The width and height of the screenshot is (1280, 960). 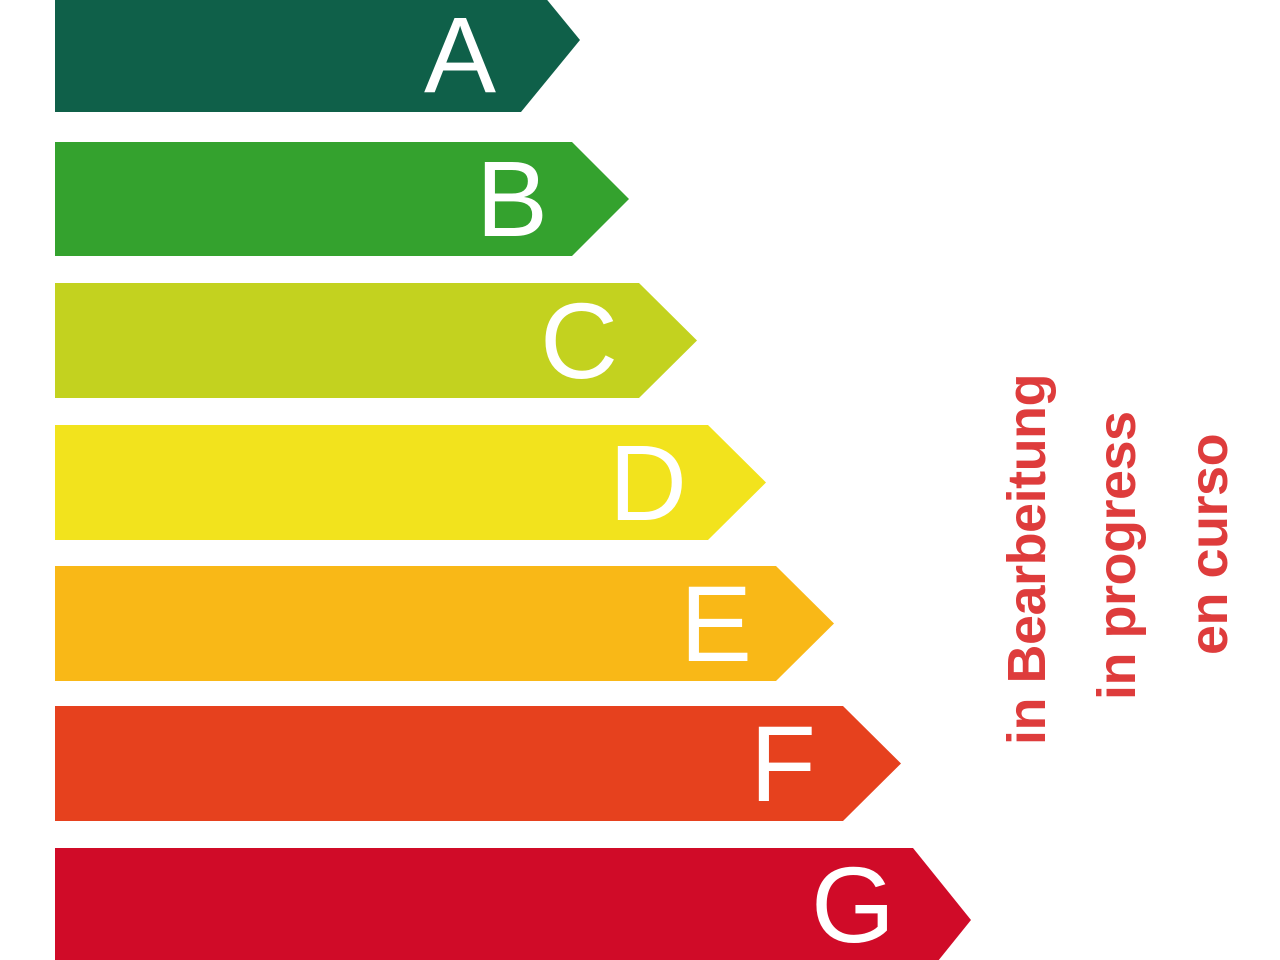 What do you see at coordinates (1117, 555) in the screenshot?
I see `status-caption-en: in progress` at bounding box center [1117, 555].